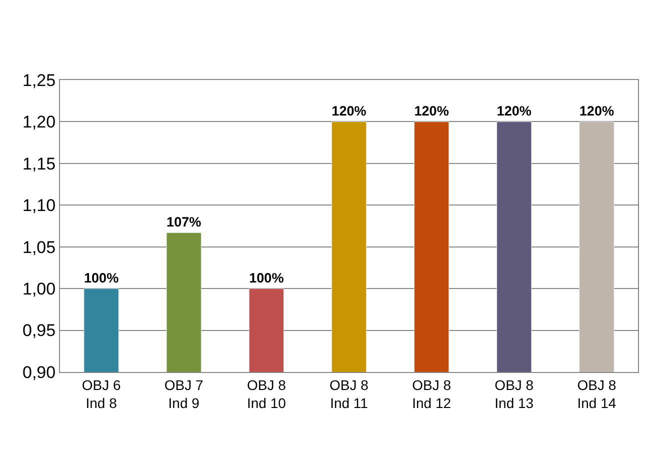 This screenshot has height=462, width=653. I want to click on x-tick-label: OBJ 6 Ind 8, so click(101, 393).